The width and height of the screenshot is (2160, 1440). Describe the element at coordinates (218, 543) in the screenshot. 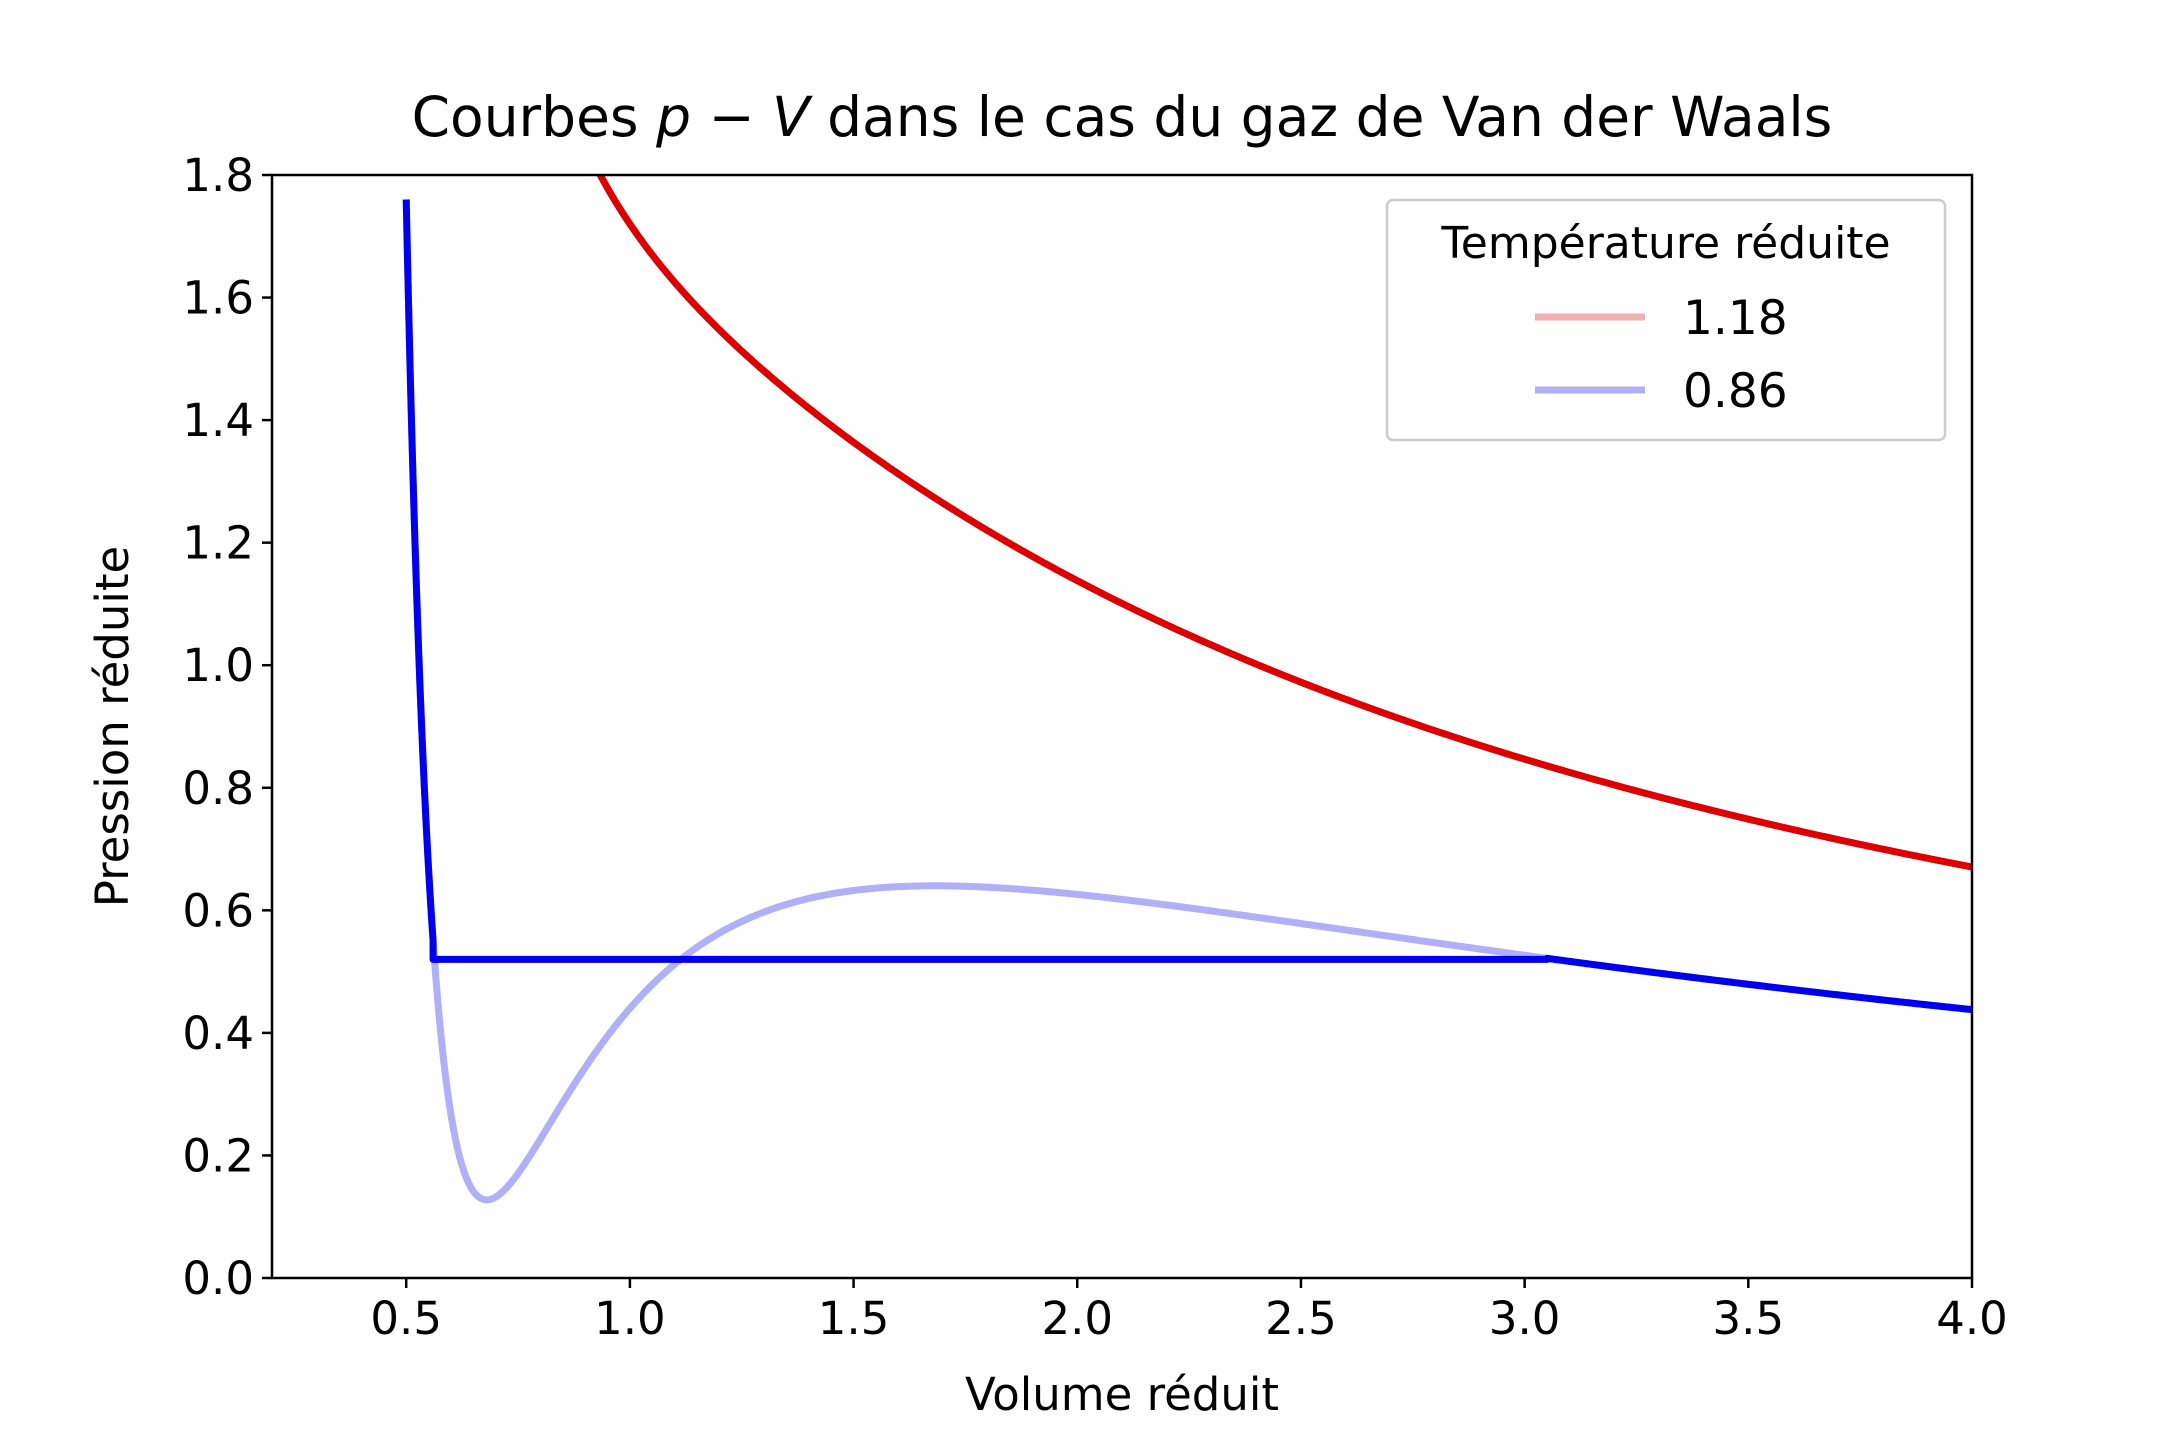

I see `y-tick-label: 1.2` at that location.